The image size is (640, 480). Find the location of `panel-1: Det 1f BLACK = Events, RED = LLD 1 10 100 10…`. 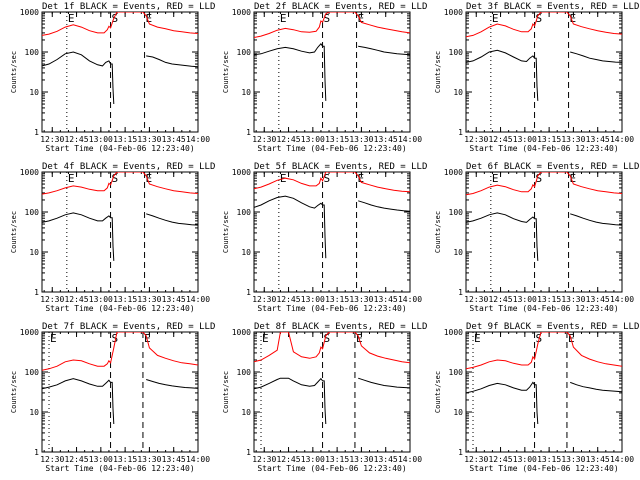

panel-1: Det 1f BLACK = Events, RED = LLD 1 10 100 10… is located at coordinates (112, 77).